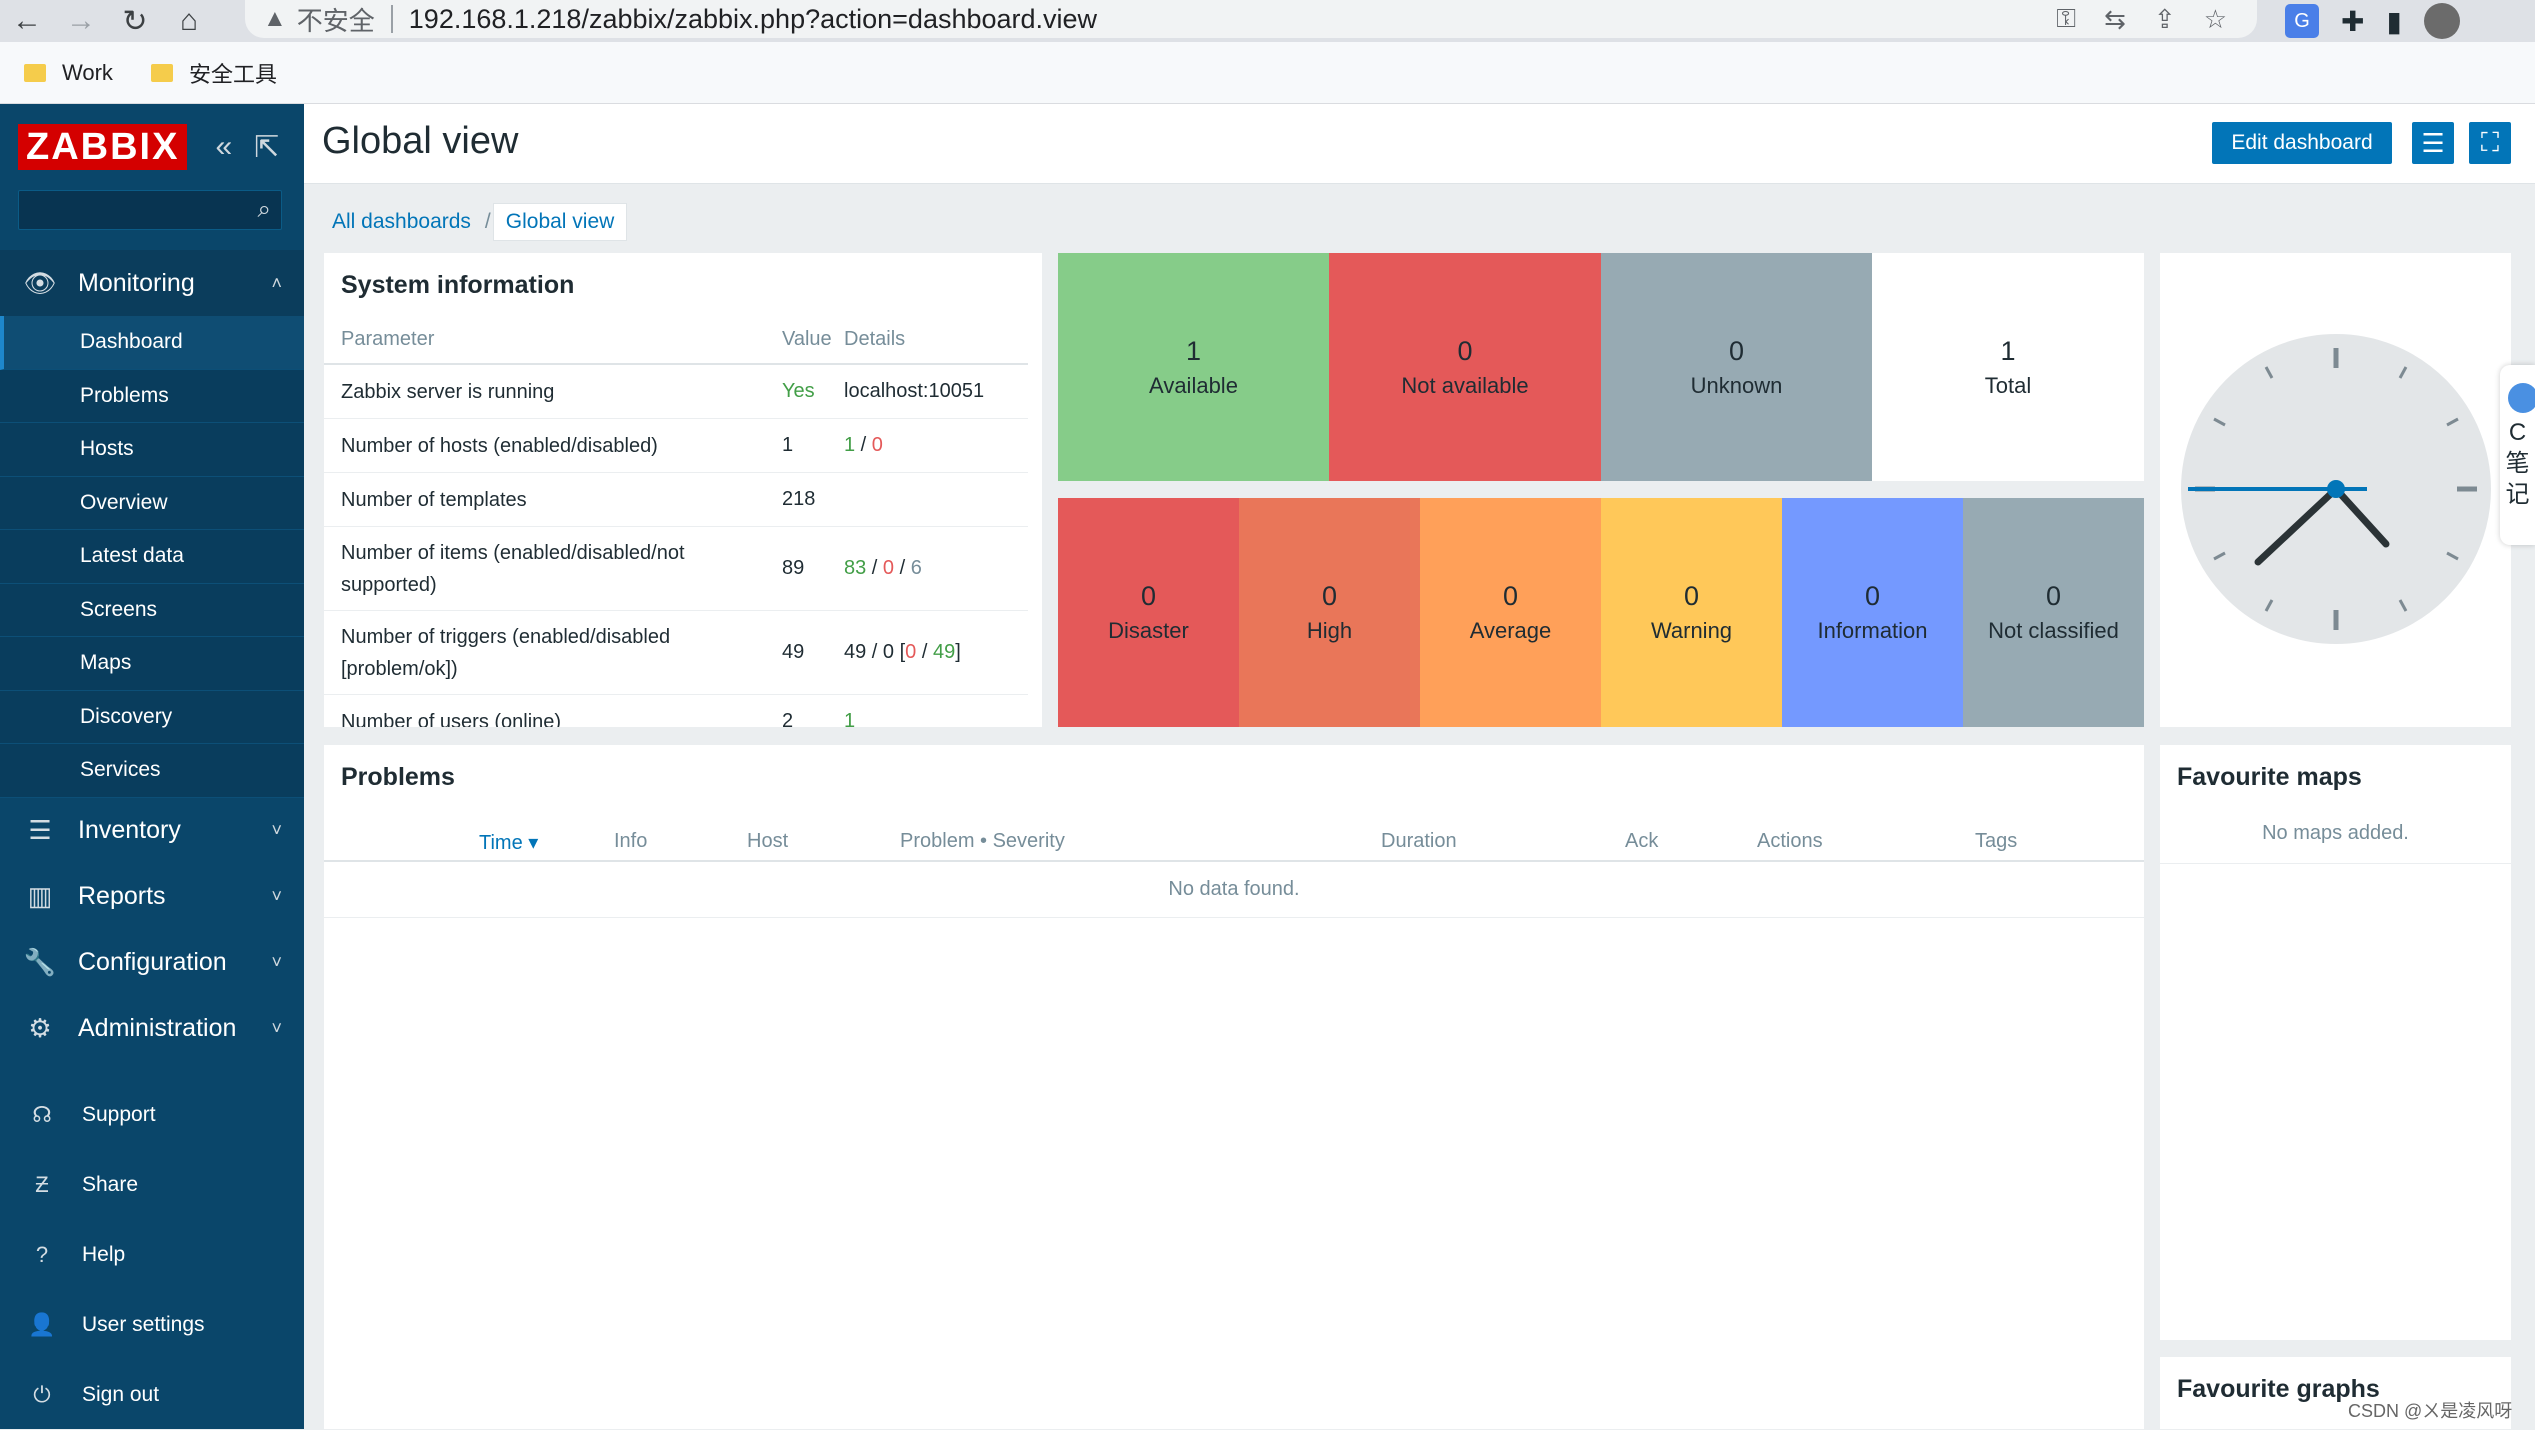 This screenshot has height=1430, width=2535. I want to click on util-label: Share, so click(110, 1184).